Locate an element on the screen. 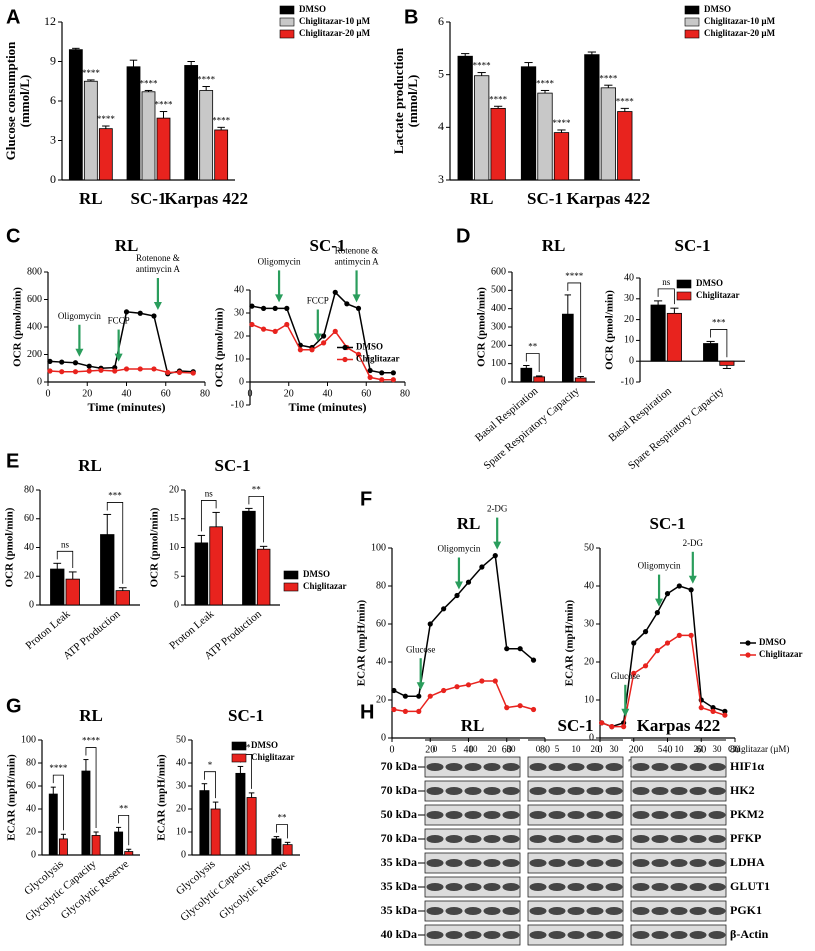 This screenshot has width=815, height=951. protein-label: PKM2 is located at coordinates (747, 814).